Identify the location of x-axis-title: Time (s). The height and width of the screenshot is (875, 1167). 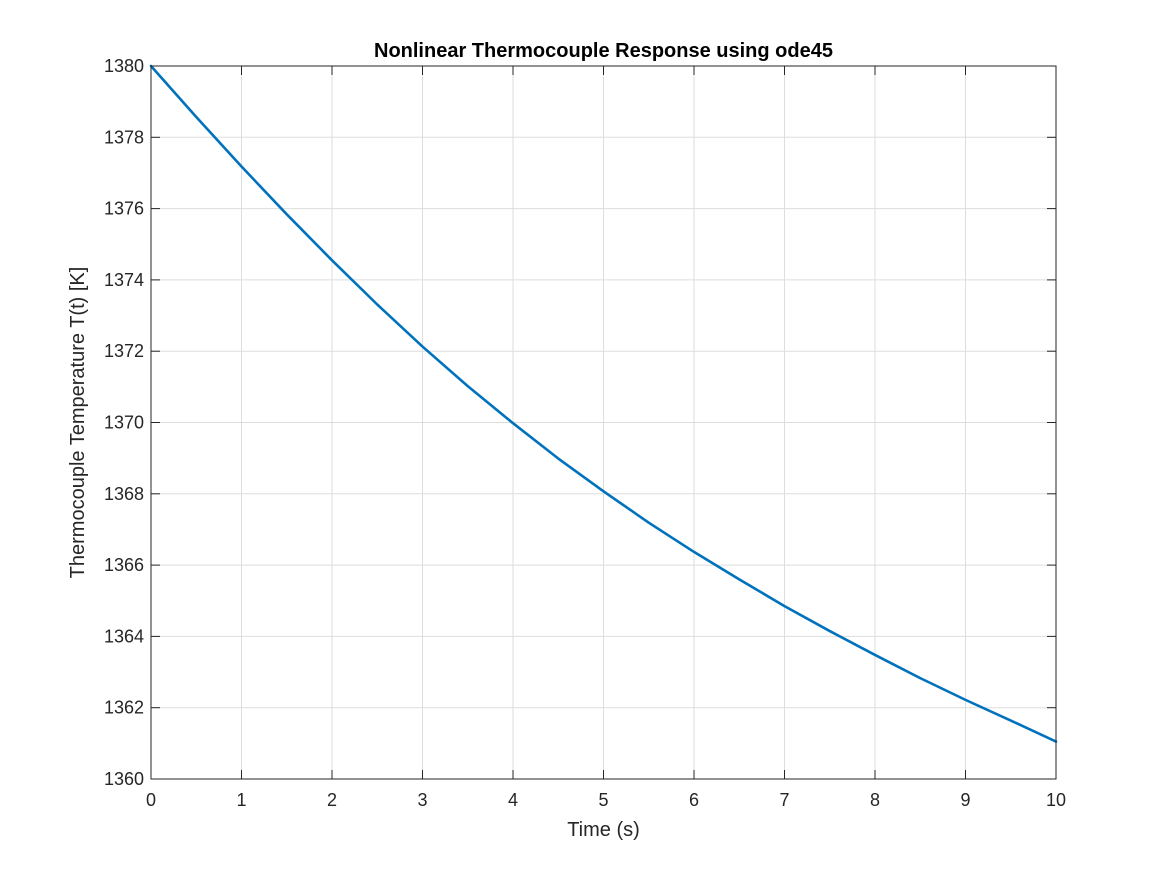
(603, 830).